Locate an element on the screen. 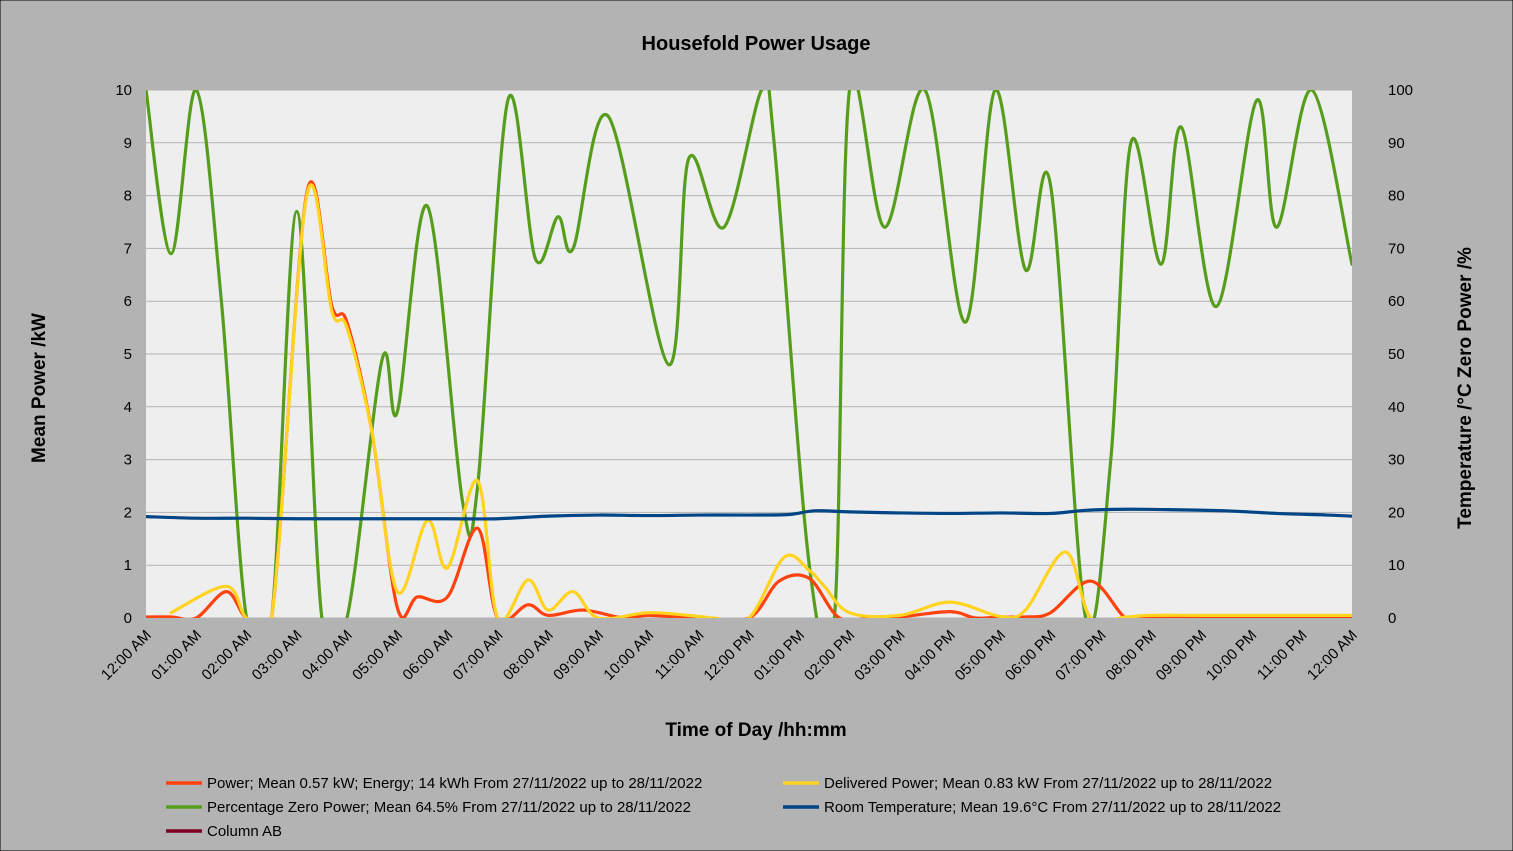 The width and height of the screenshot is (1513, 851). y-tick-label: 8 is located at coordinates (128, 196).